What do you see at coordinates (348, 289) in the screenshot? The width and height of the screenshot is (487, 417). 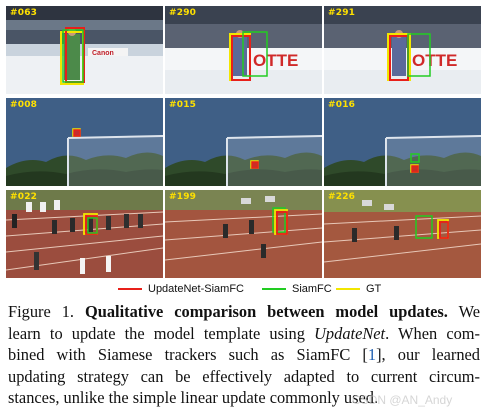 I see `legend-swatch-yellow` at bounding box center [348, 289].